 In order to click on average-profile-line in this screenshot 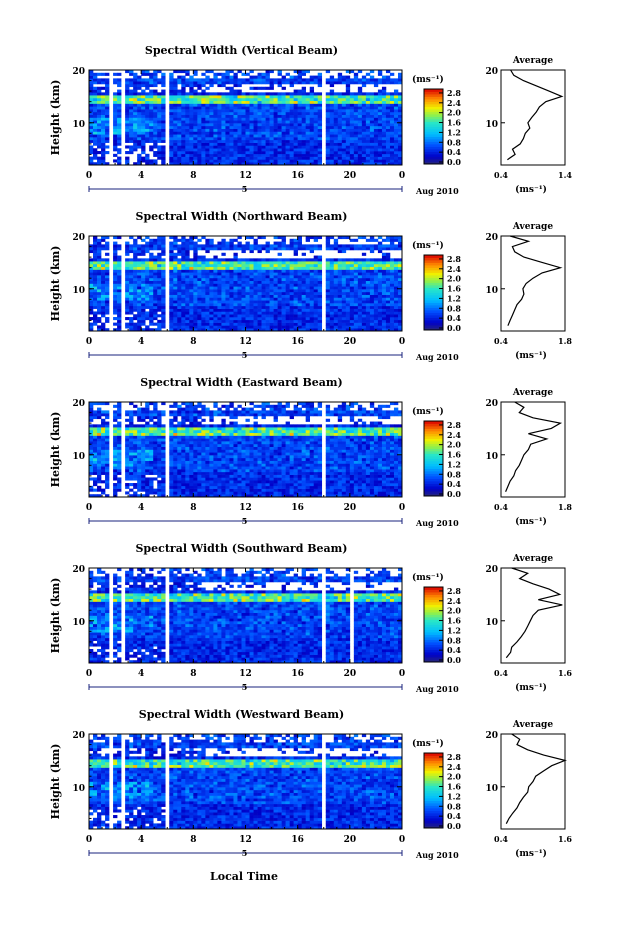, I will do `click(535, 115)`.